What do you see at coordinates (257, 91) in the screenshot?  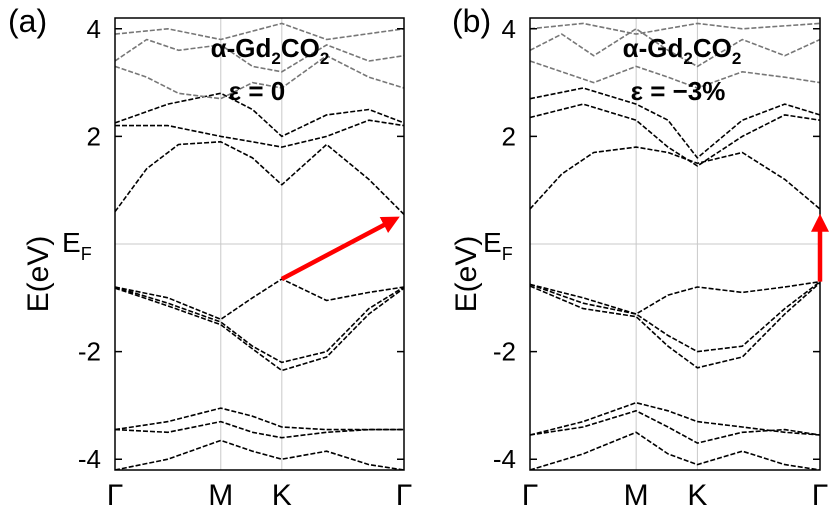 I see `strain-label: ε = 0` at bounding box center [257, 91].